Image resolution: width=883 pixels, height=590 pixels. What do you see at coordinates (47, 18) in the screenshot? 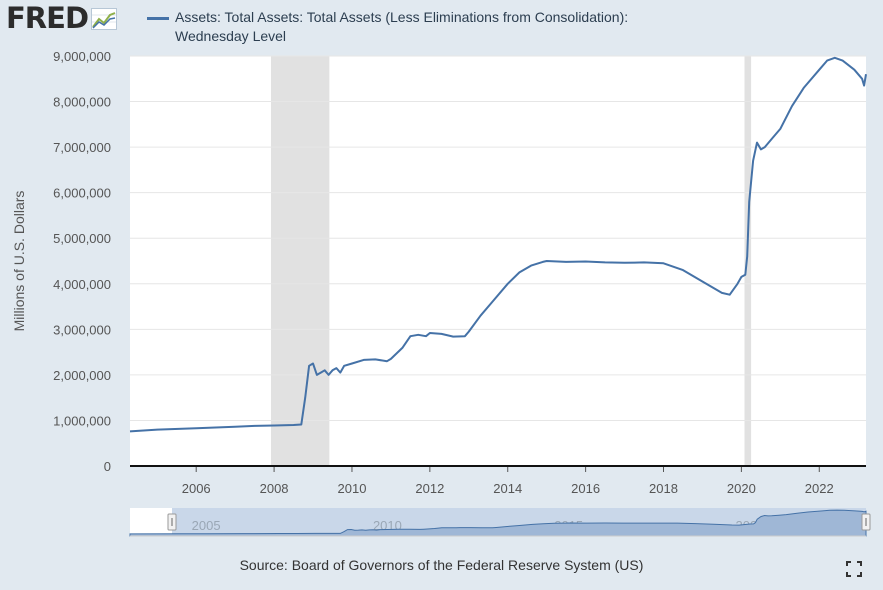
I see `fred-logo-text: FRED` at bounding box center [47, 18].